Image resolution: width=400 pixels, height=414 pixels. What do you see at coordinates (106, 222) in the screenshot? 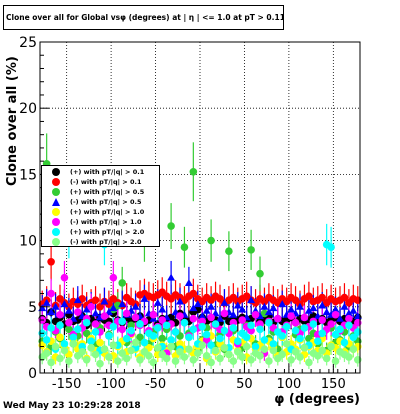
I see `legend-label: (-) with pT/|q| > 1.0` at bounding box center [106, 222].